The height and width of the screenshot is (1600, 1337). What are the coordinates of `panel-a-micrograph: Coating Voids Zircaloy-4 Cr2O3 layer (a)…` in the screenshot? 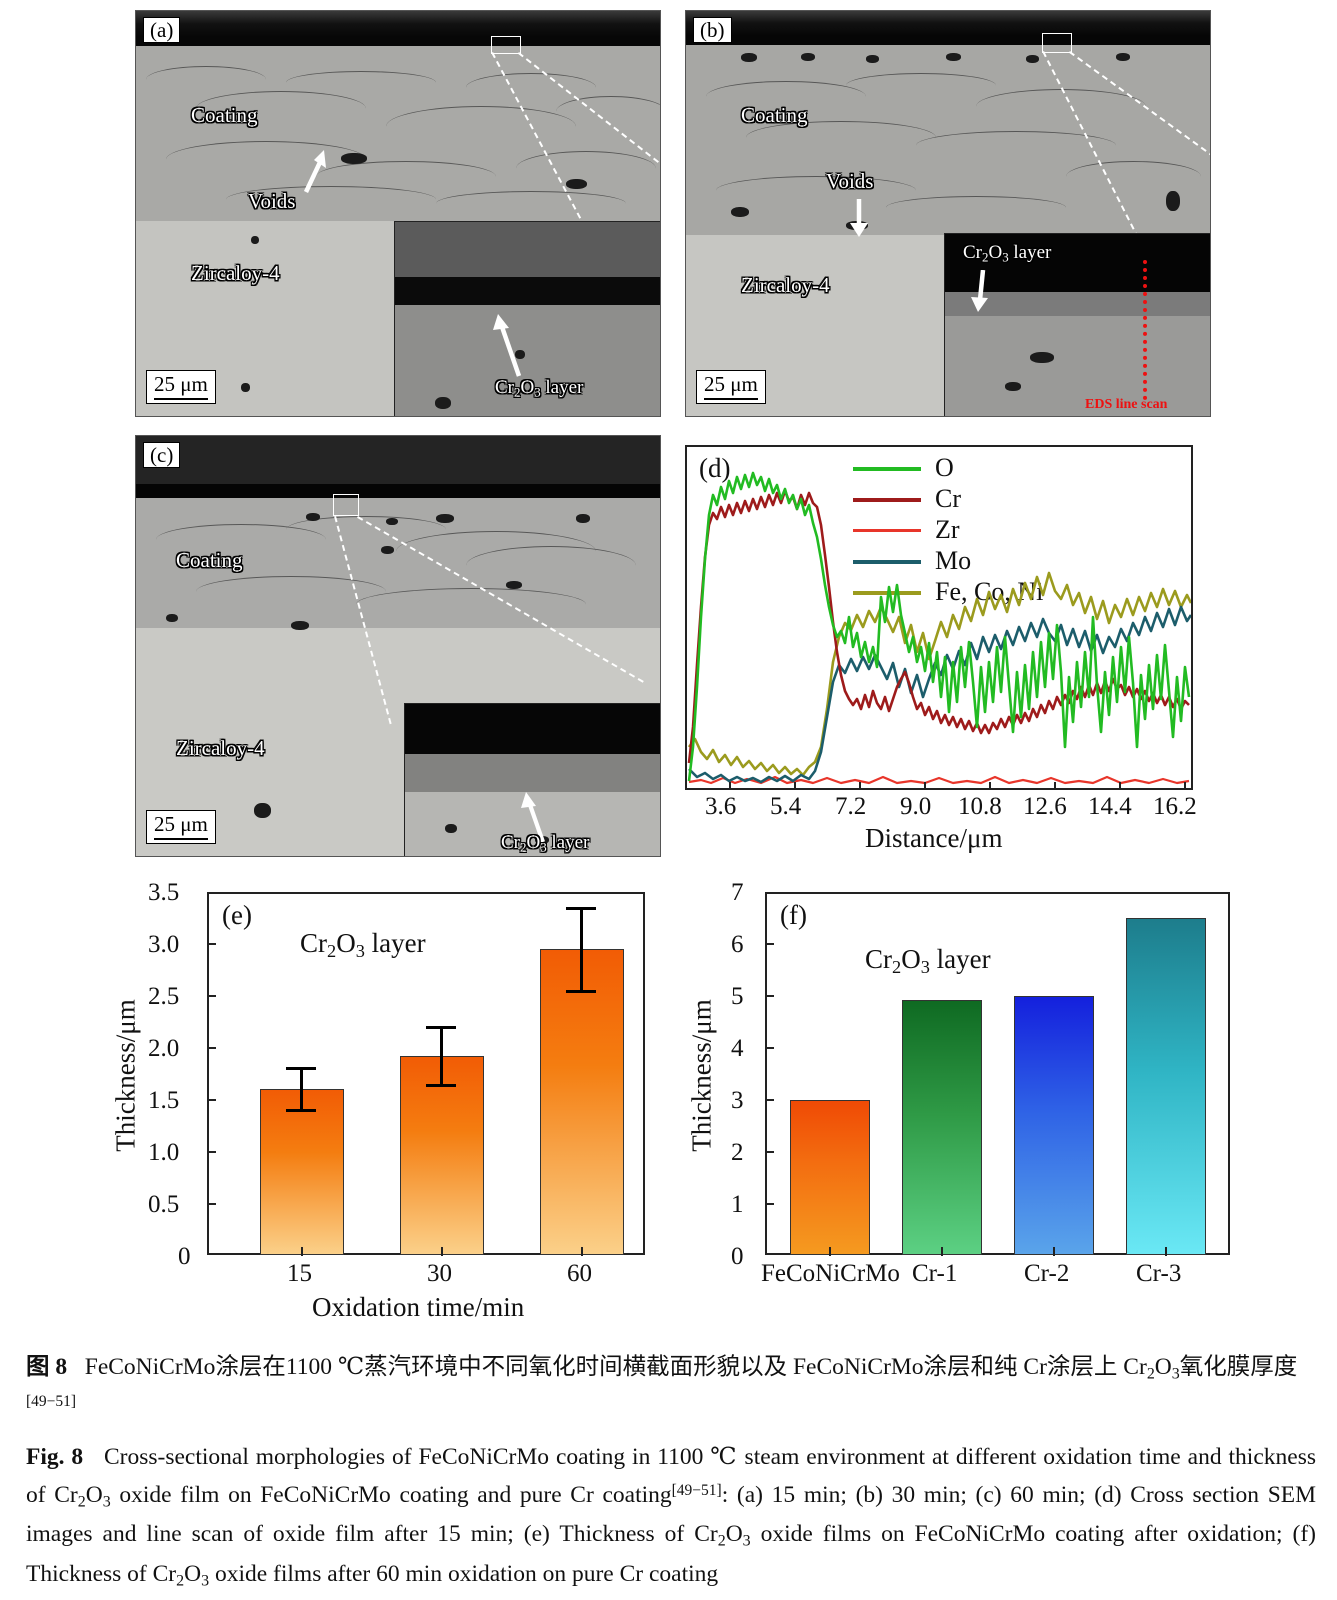 It's located at (398, 213).